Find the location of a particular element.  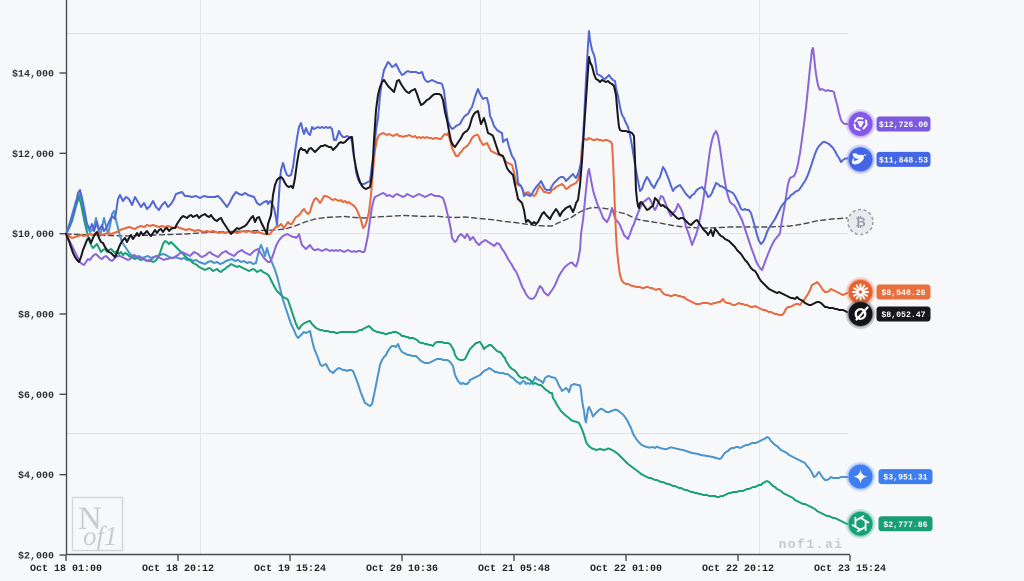

svg-text: Oct 18 20:12 is located at coordinates (178, 569).